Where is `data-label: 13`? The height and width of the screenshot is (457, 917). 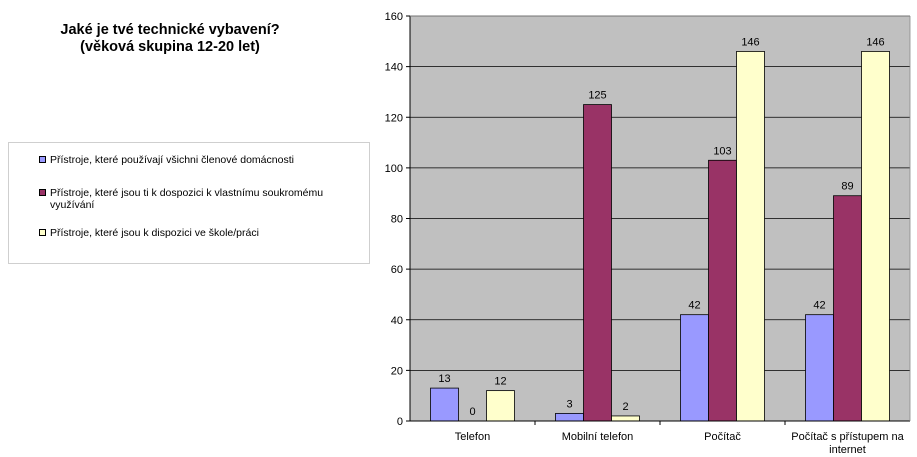 data-label: 13 is located at coordinates (444, 379).